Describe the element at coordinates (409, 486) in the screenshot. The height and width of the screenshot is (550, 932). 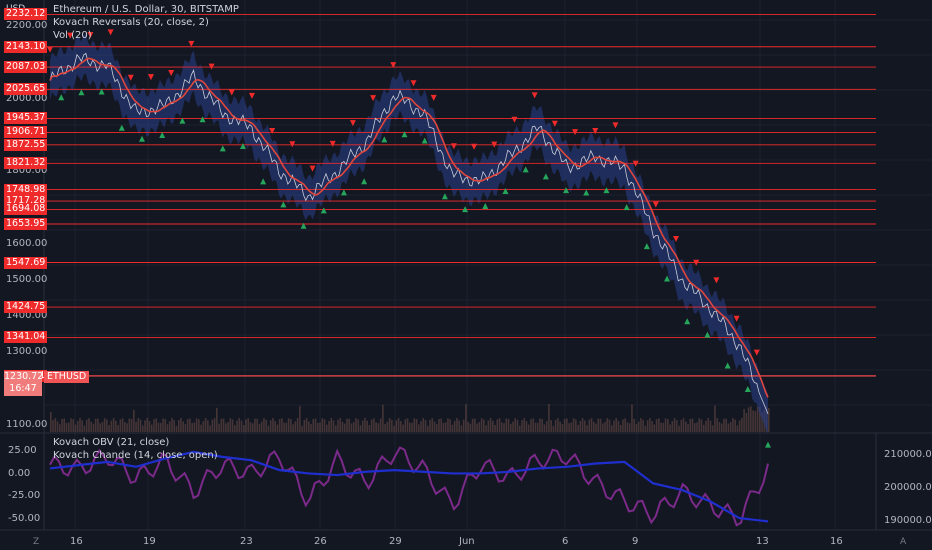
I see `chande-line` at that location.